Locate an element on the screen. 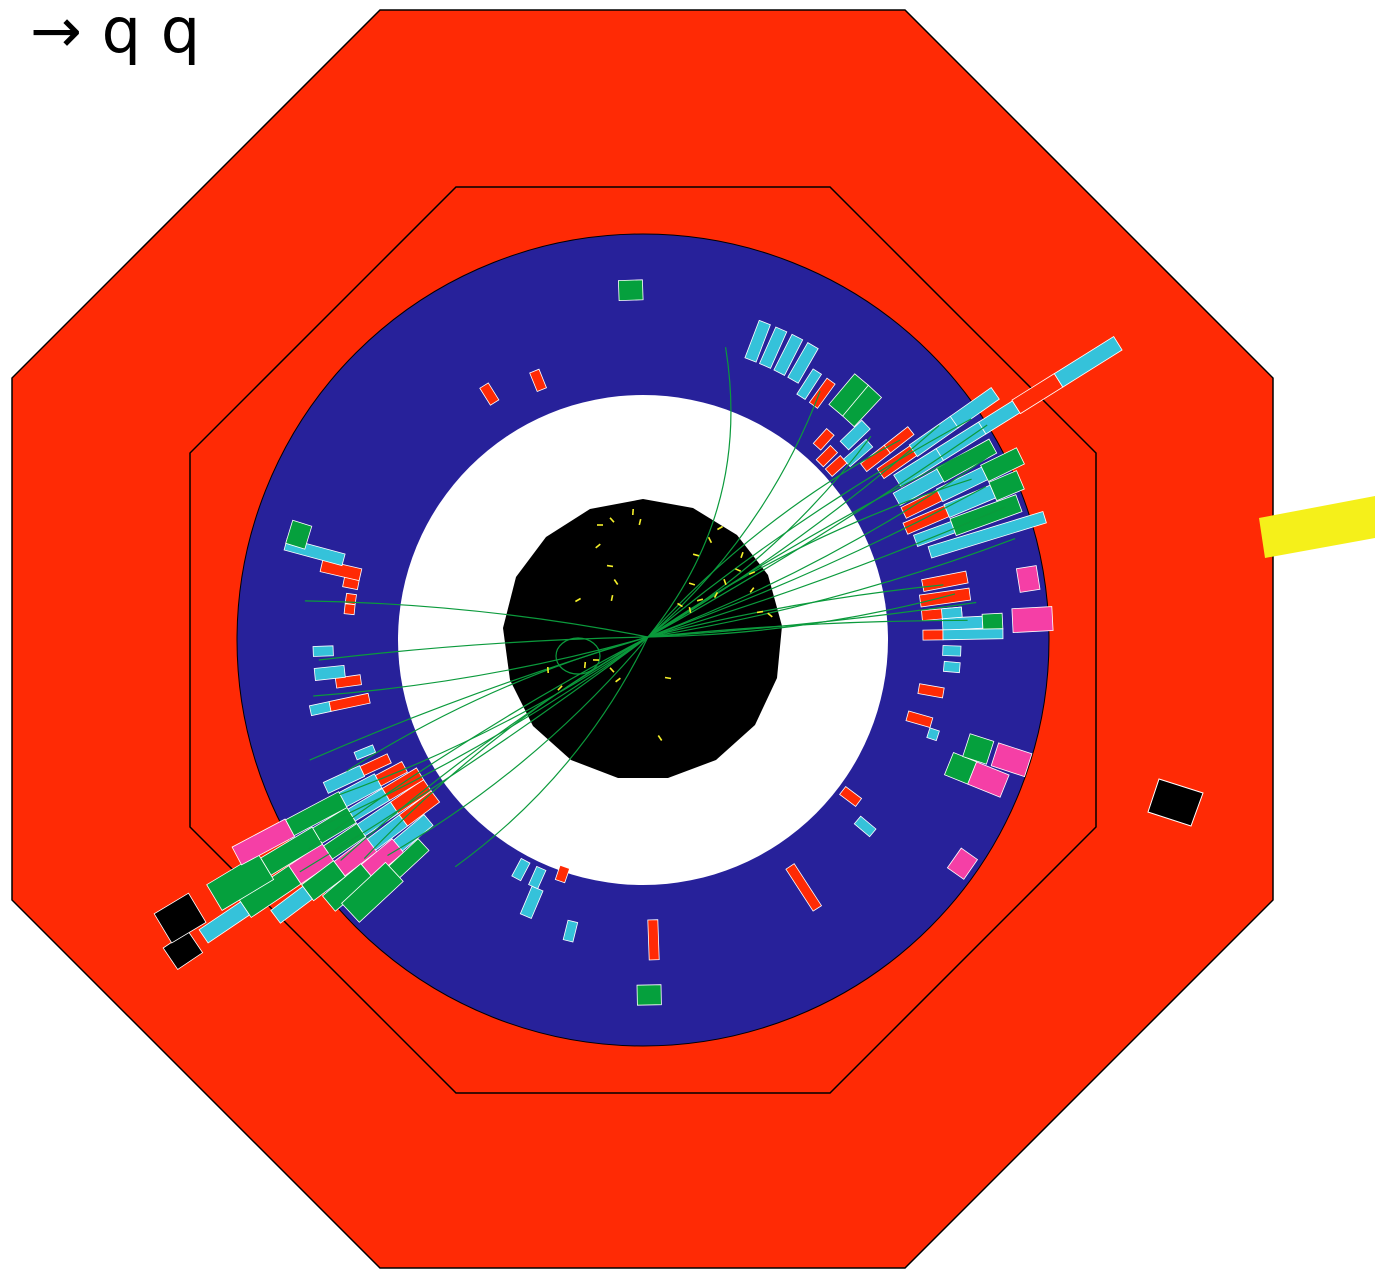 The width and height of the screenshot is (1375, 1269). title: → q q is located at coordinates (115, 33).